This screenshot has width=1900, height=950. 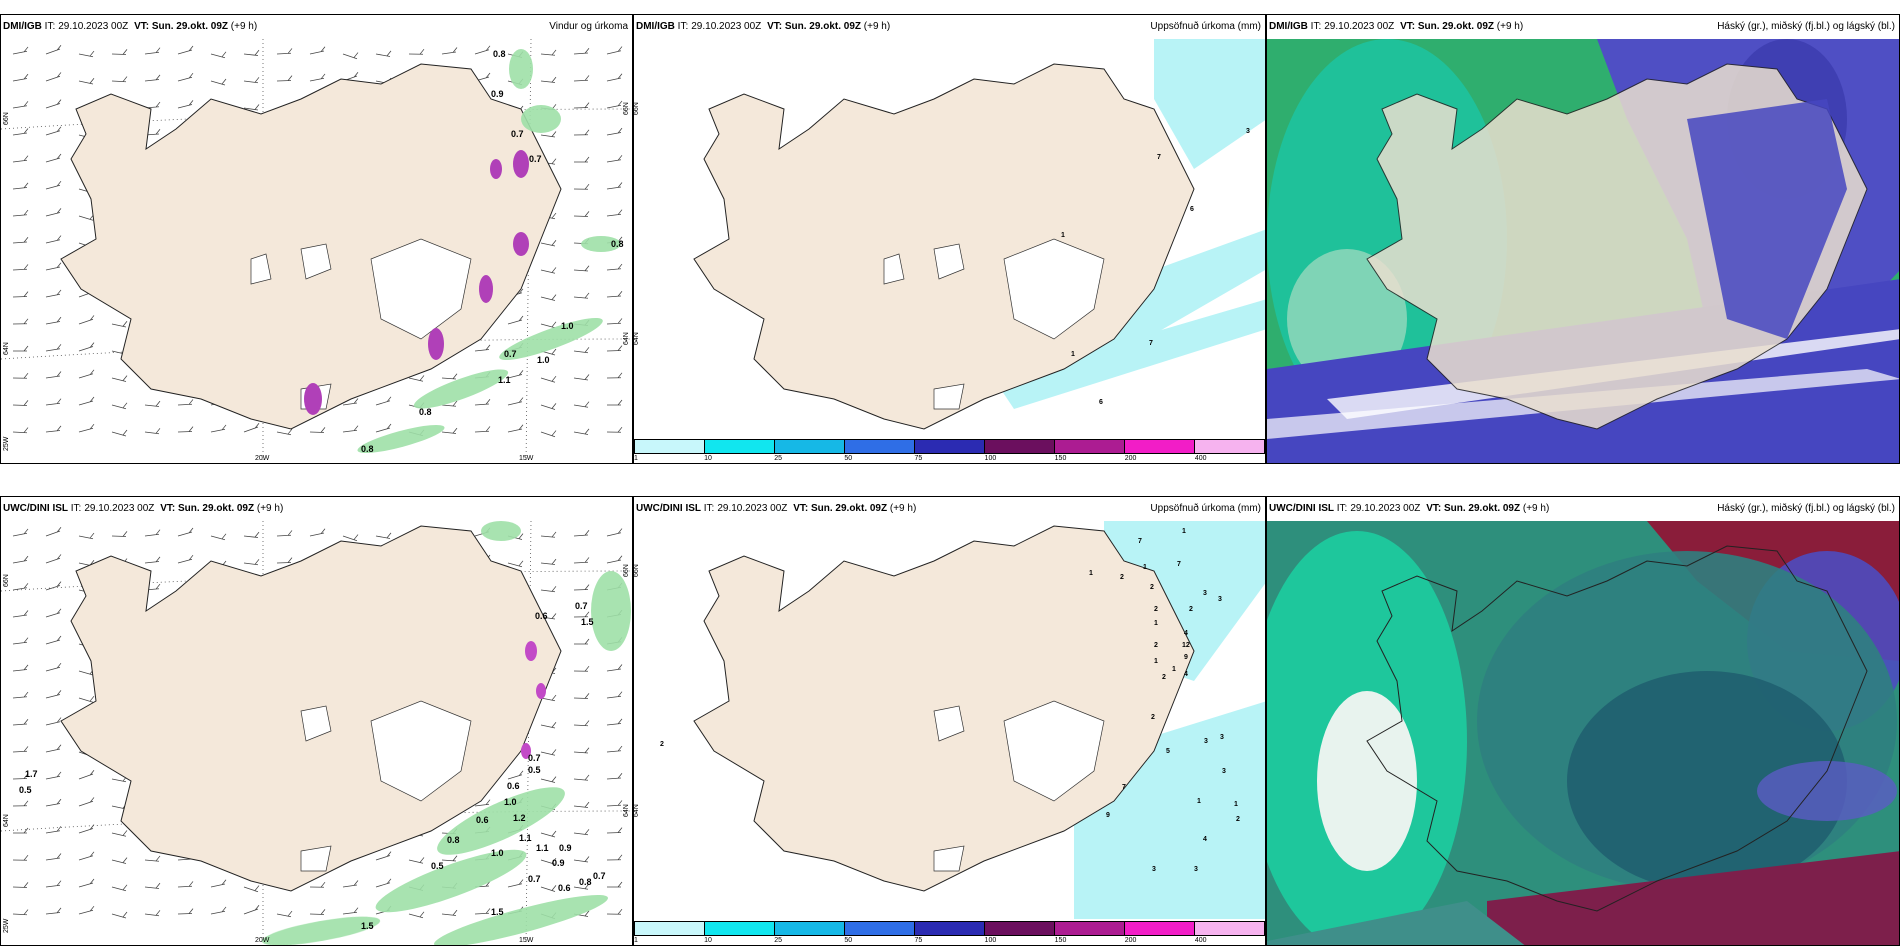 I want to click on source-label: UWC/DINI ISL, so click(x=1301, y=508).